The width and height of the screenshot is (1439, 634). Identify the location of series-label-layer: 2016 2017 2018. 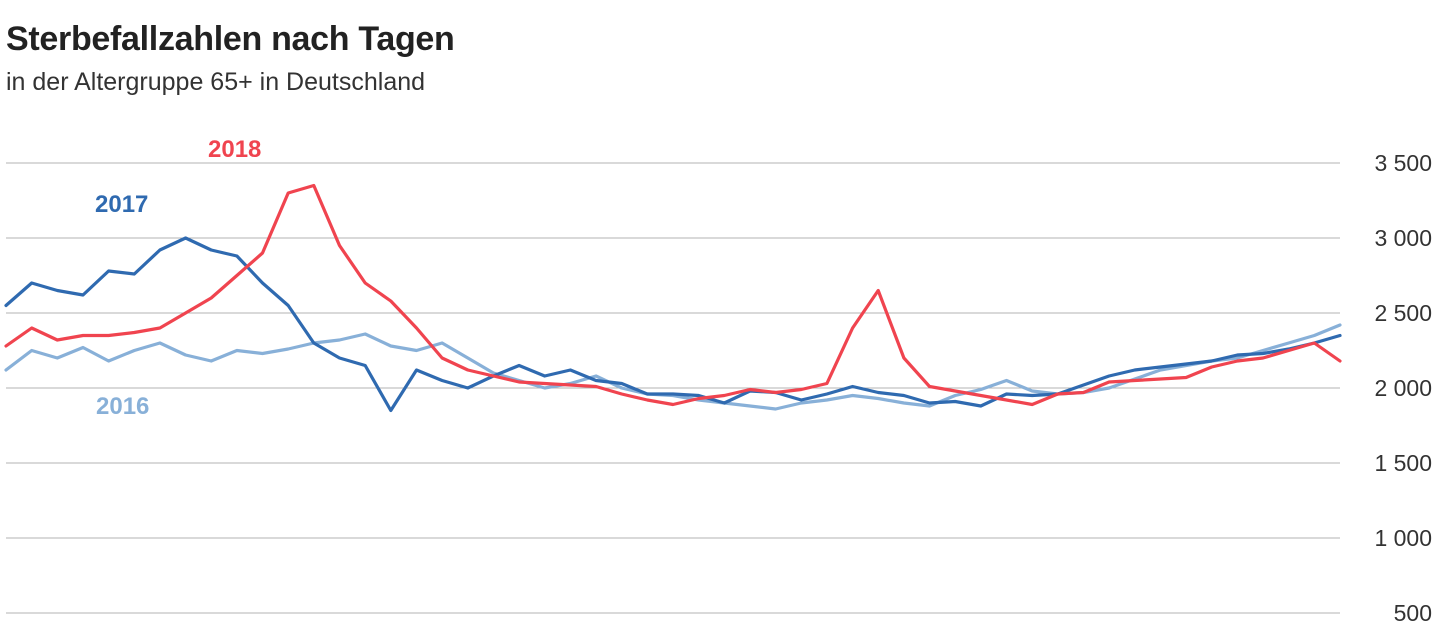
(178, 278).